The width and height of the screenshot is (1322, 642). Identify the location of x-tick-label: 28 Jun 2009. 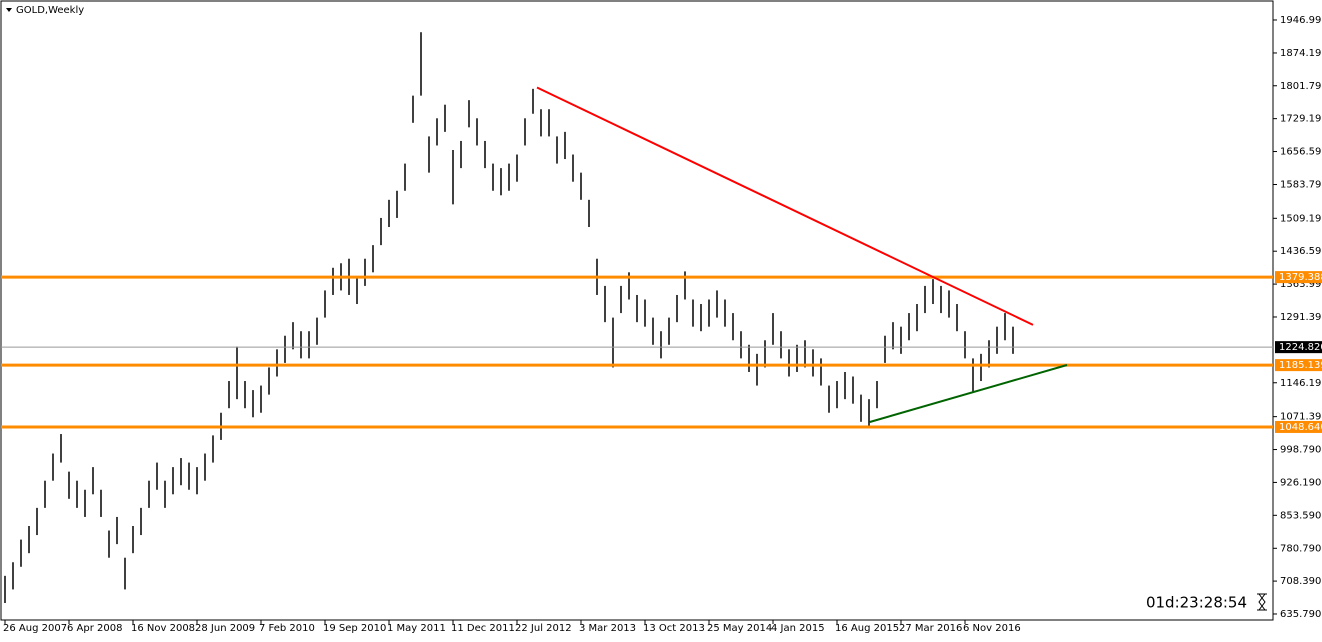
(225, 628).